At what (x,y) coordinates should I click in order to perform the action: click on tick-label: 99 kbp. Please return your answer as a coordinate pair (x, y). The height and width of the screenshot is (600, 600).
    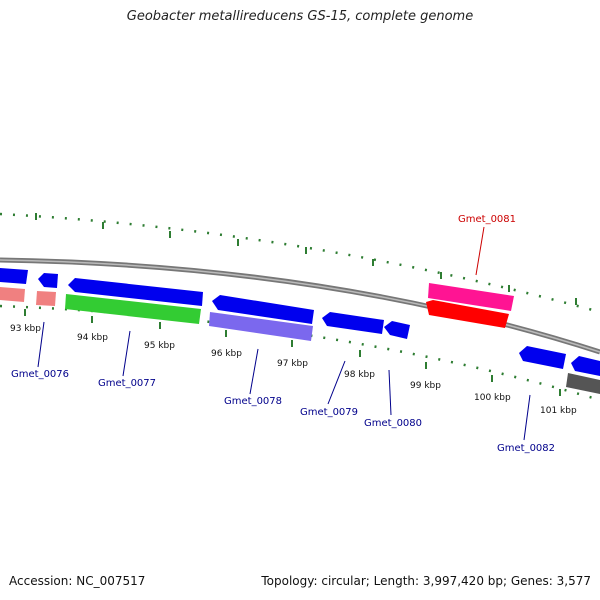
    Looking at the image, I should click on (425, 386).